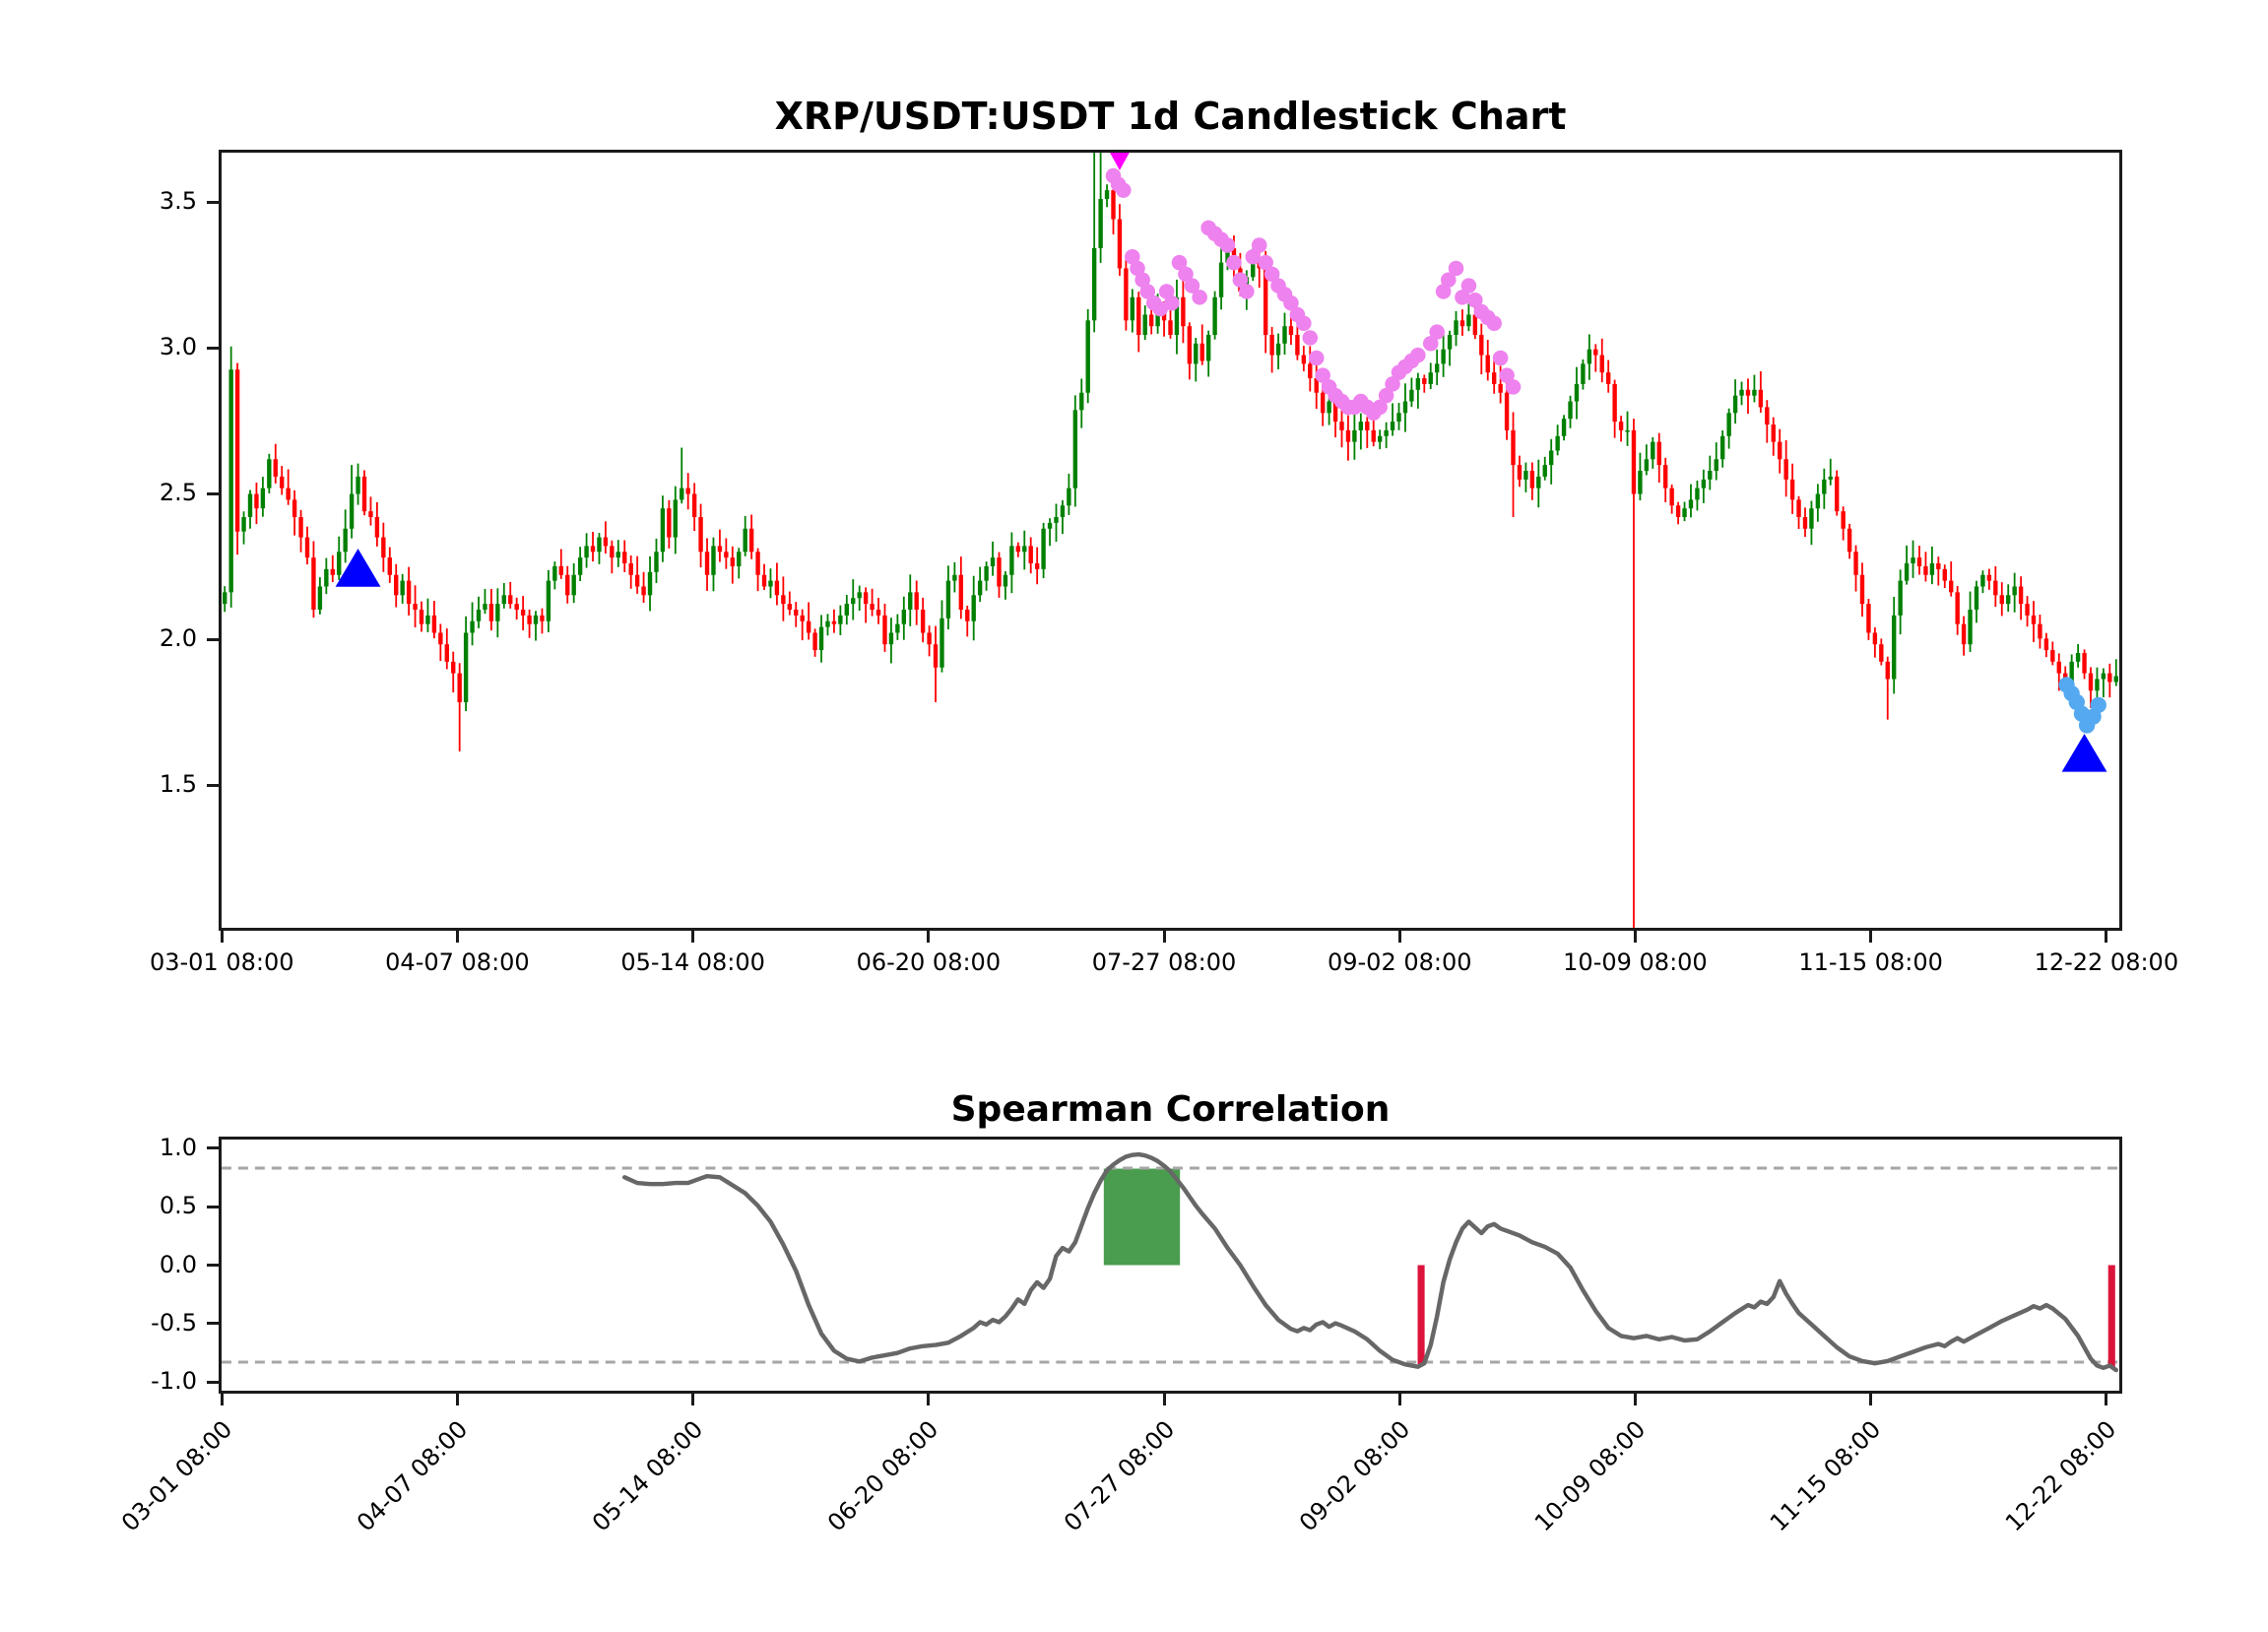 The image size is (2268, 1632). Describe the element at coordinates (178, 202) in the screenshot. I see `y-tick-label: 3.5` at that location.